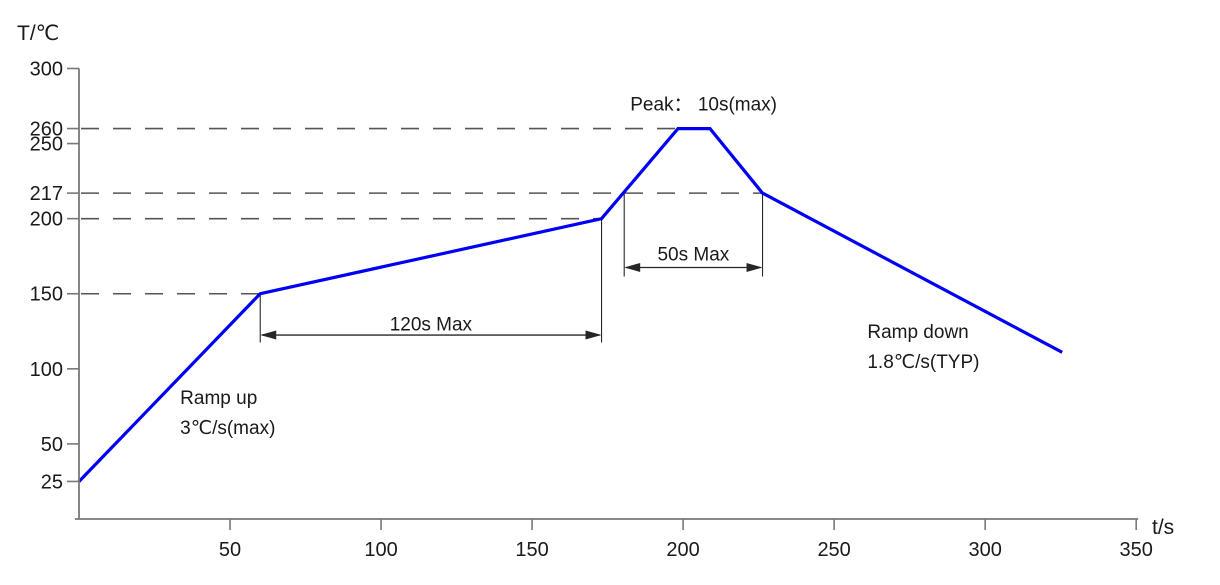 Image resolution: width=1220 pixels, height=585 pixels. I want to click on dim-label-50s-max: 50s Max, so click(693, 255).